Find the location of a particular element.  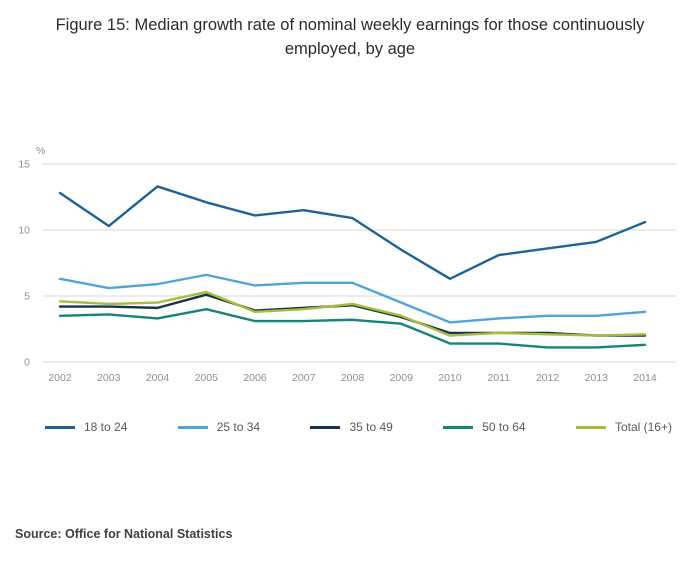

y-tick-label: 10 is located at coordinates (24, 231).